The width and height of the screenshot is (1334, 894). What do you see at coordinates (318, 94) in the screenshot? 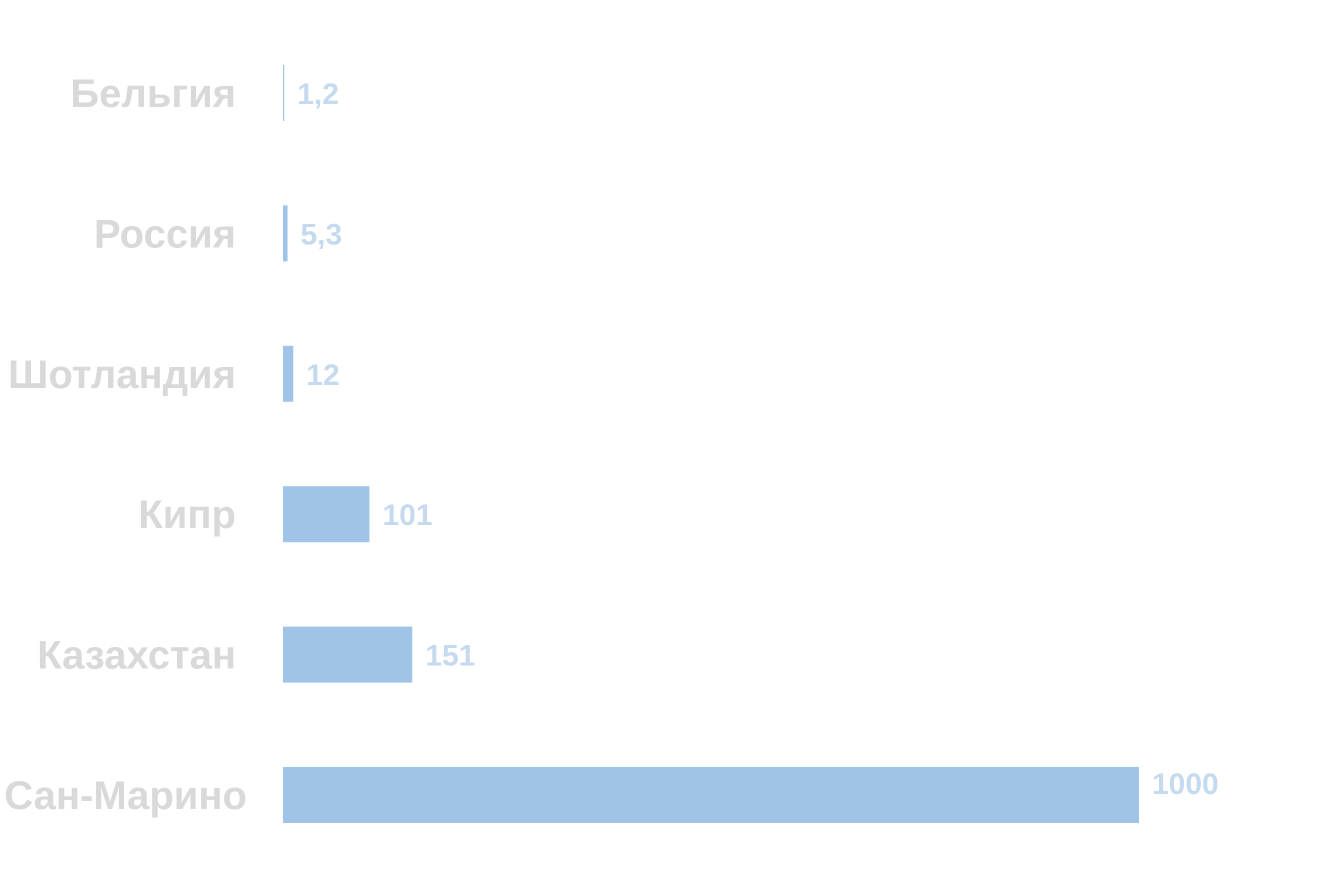
I see `value-label: 1,2` at bounding box center [318, 94].